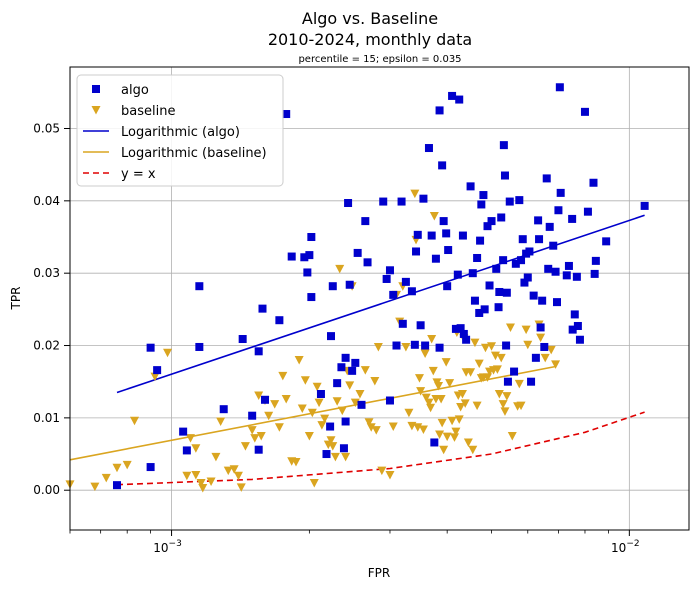  Describe the element at coordinates (46, 128) in the screenshot. I see `y-tick-label: 0.05` at that location.